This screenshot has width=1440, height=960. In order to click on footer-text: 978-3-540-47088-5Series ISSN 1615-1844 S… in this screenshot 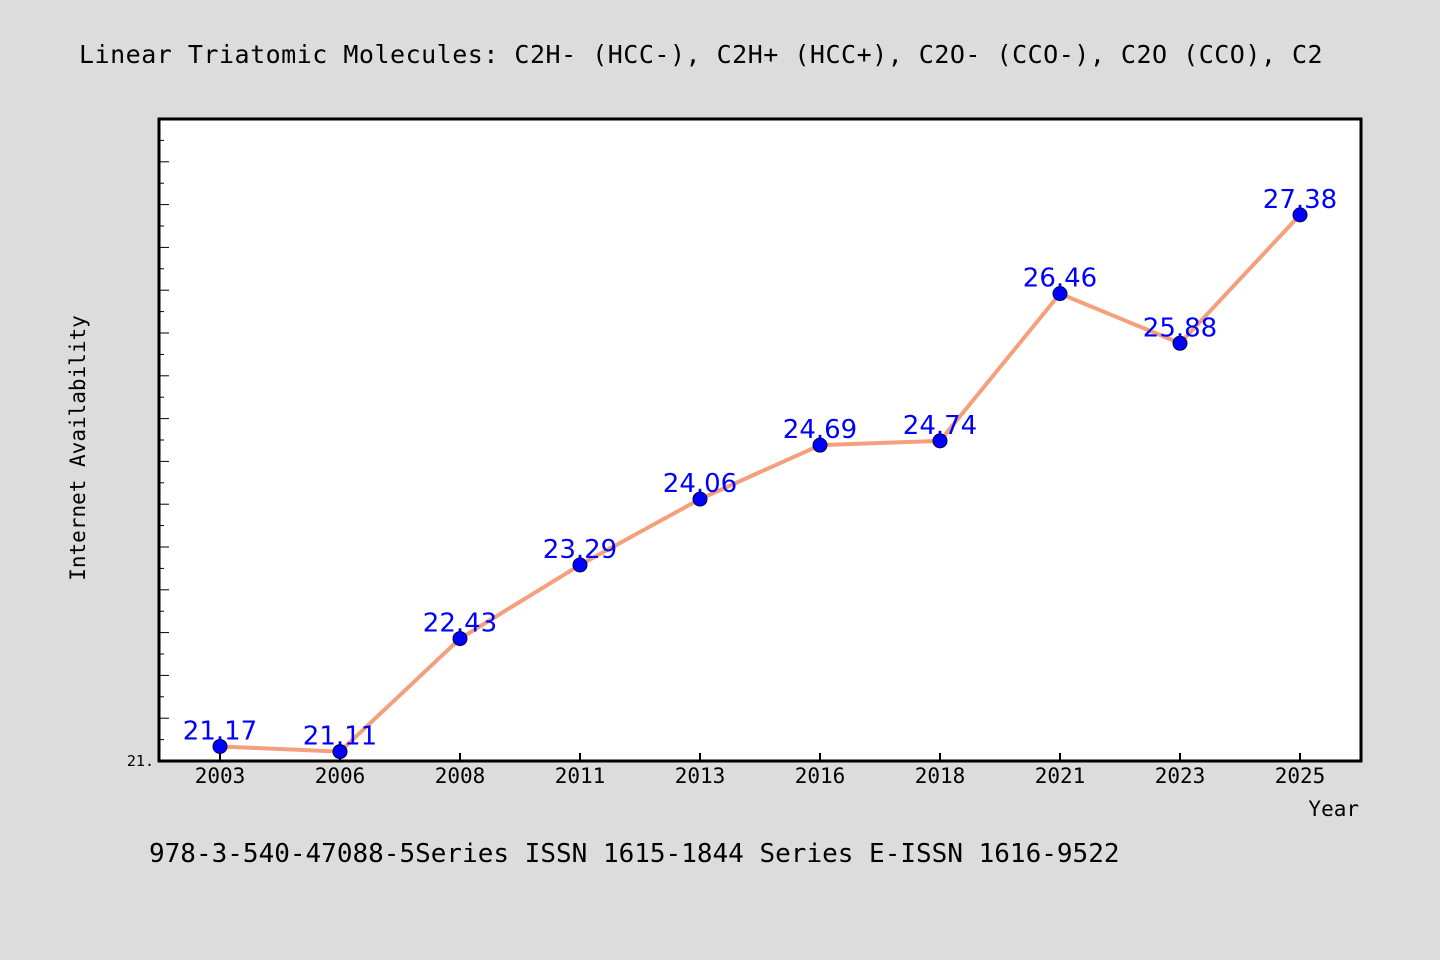, I will do `click(634, 854)`.